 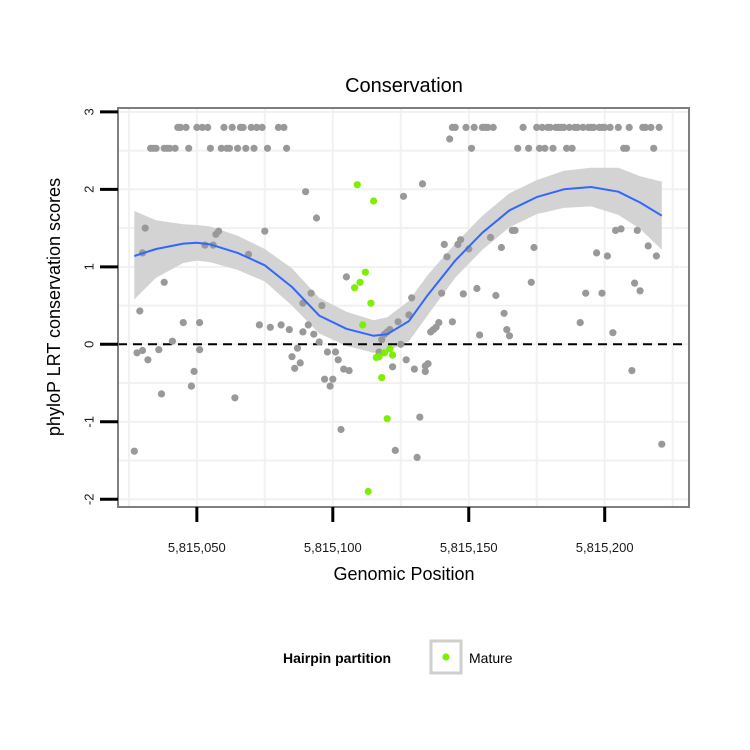 What do you see at coordinates (88, 189) in the screenshot?
I see `y-tick-label: 2` at bounding box center [88, 189].